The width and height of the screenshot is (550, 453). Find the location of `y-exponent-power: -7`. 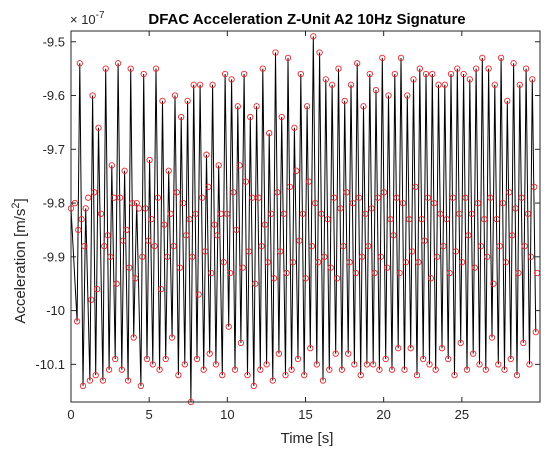

y-exponent-power: -7 is located at coordinates (100, 15).